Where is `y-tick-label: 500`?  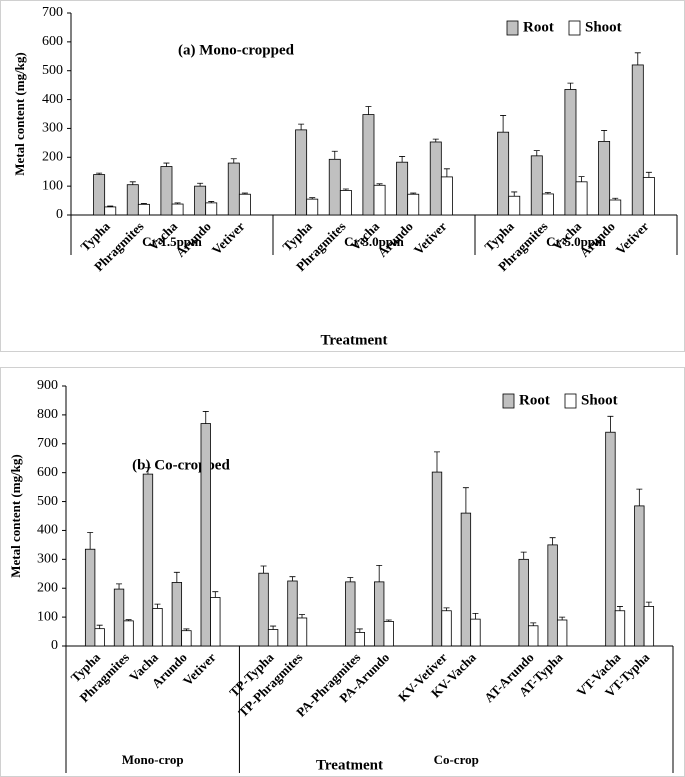
y-tick-label: 500 is located at coordinates (47, 501).